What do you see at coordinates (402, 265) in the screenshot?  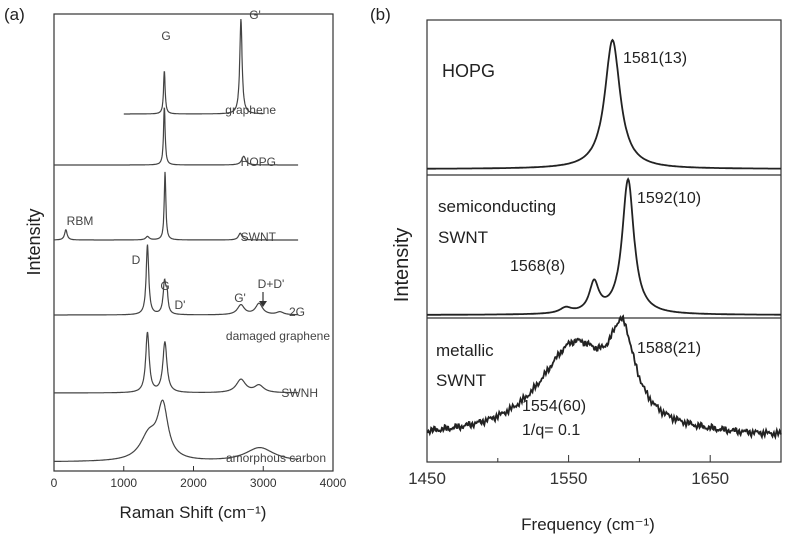 I see `panel-b-ylabel: Intensity` at bounding box center [402, 265].